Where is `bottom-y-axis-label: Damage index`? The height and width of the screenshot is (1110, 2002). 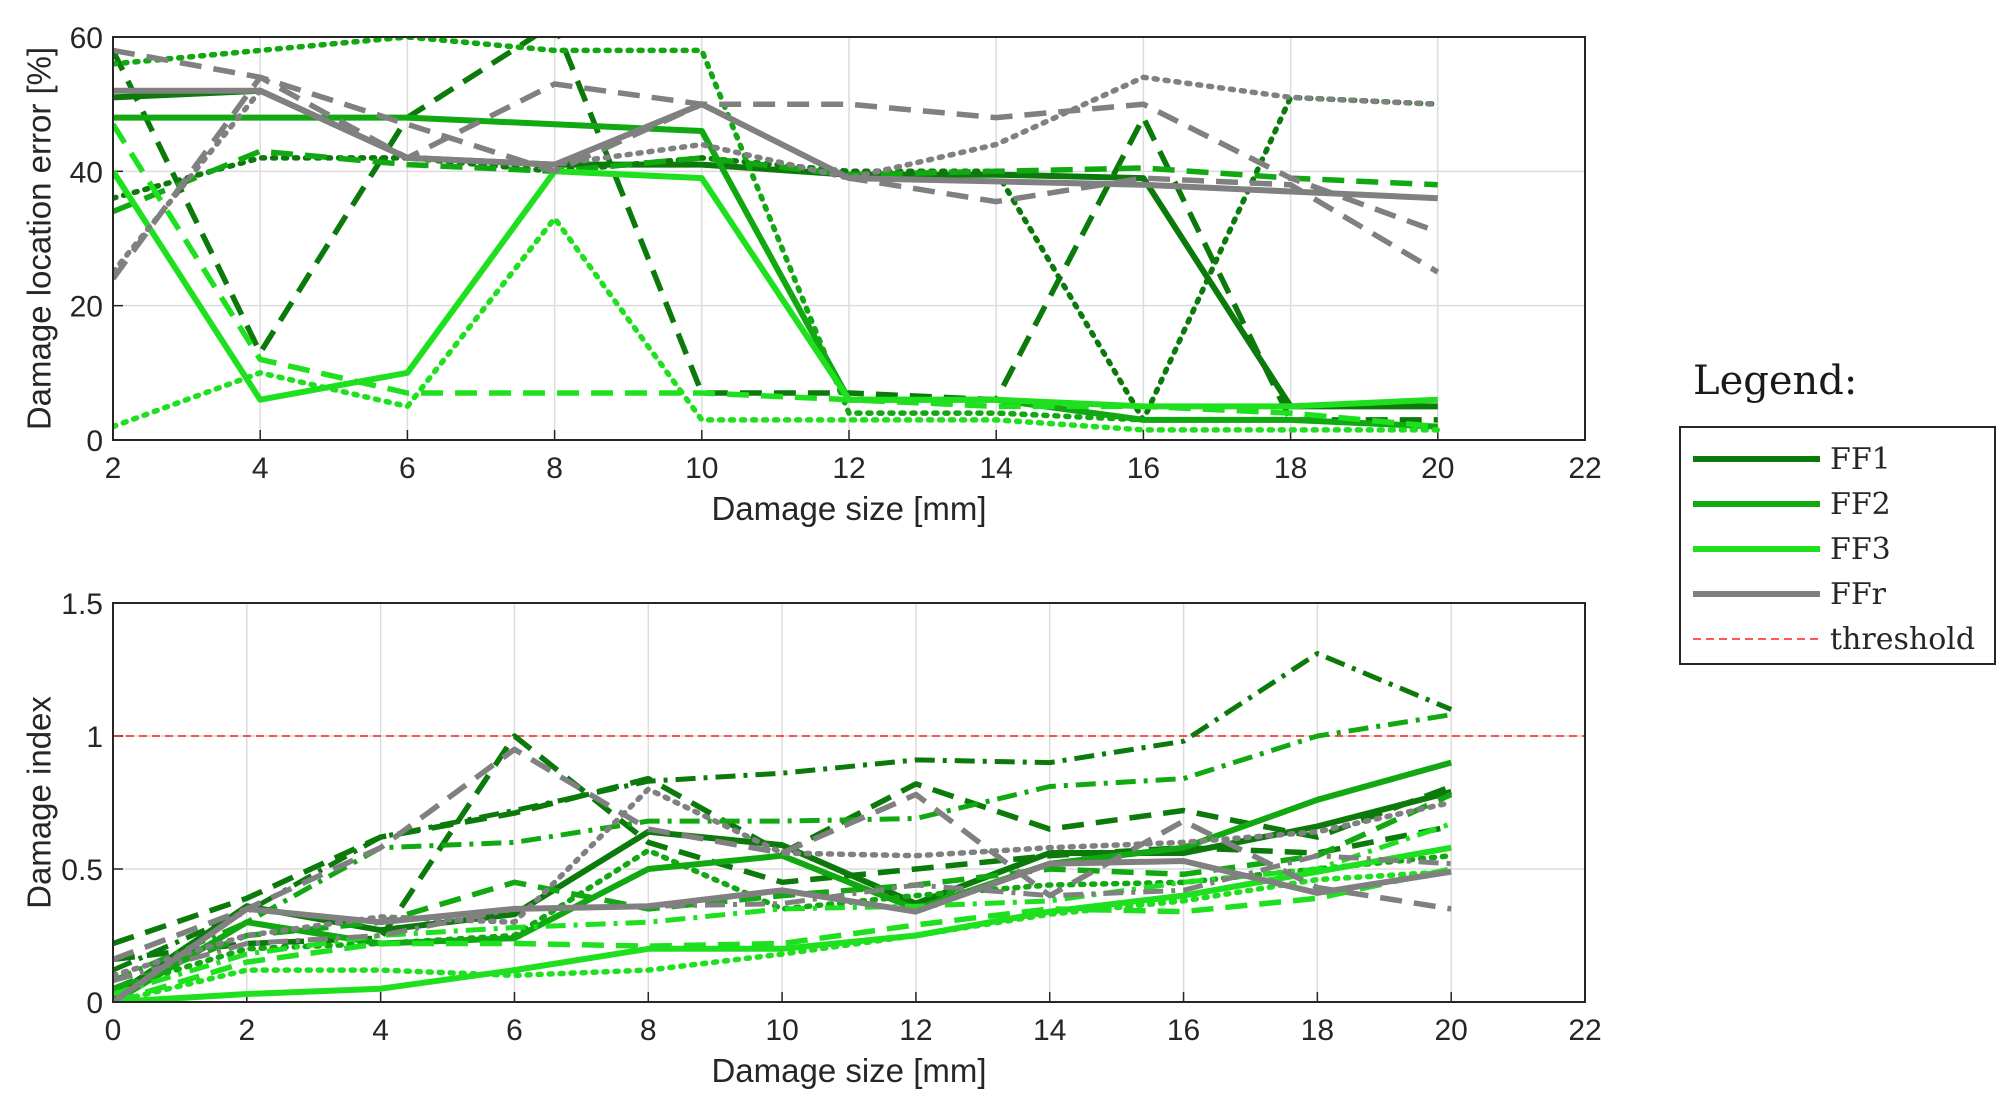
bottom-y-axis-label: Damage index is located at coordinates (39, 802).